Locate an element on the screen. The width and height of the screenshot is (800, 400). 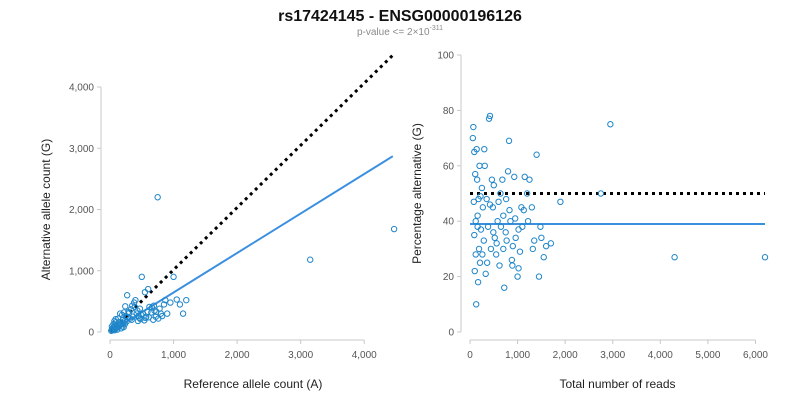
y-tick-label: 4,000 is located at coordinates (81, 88).